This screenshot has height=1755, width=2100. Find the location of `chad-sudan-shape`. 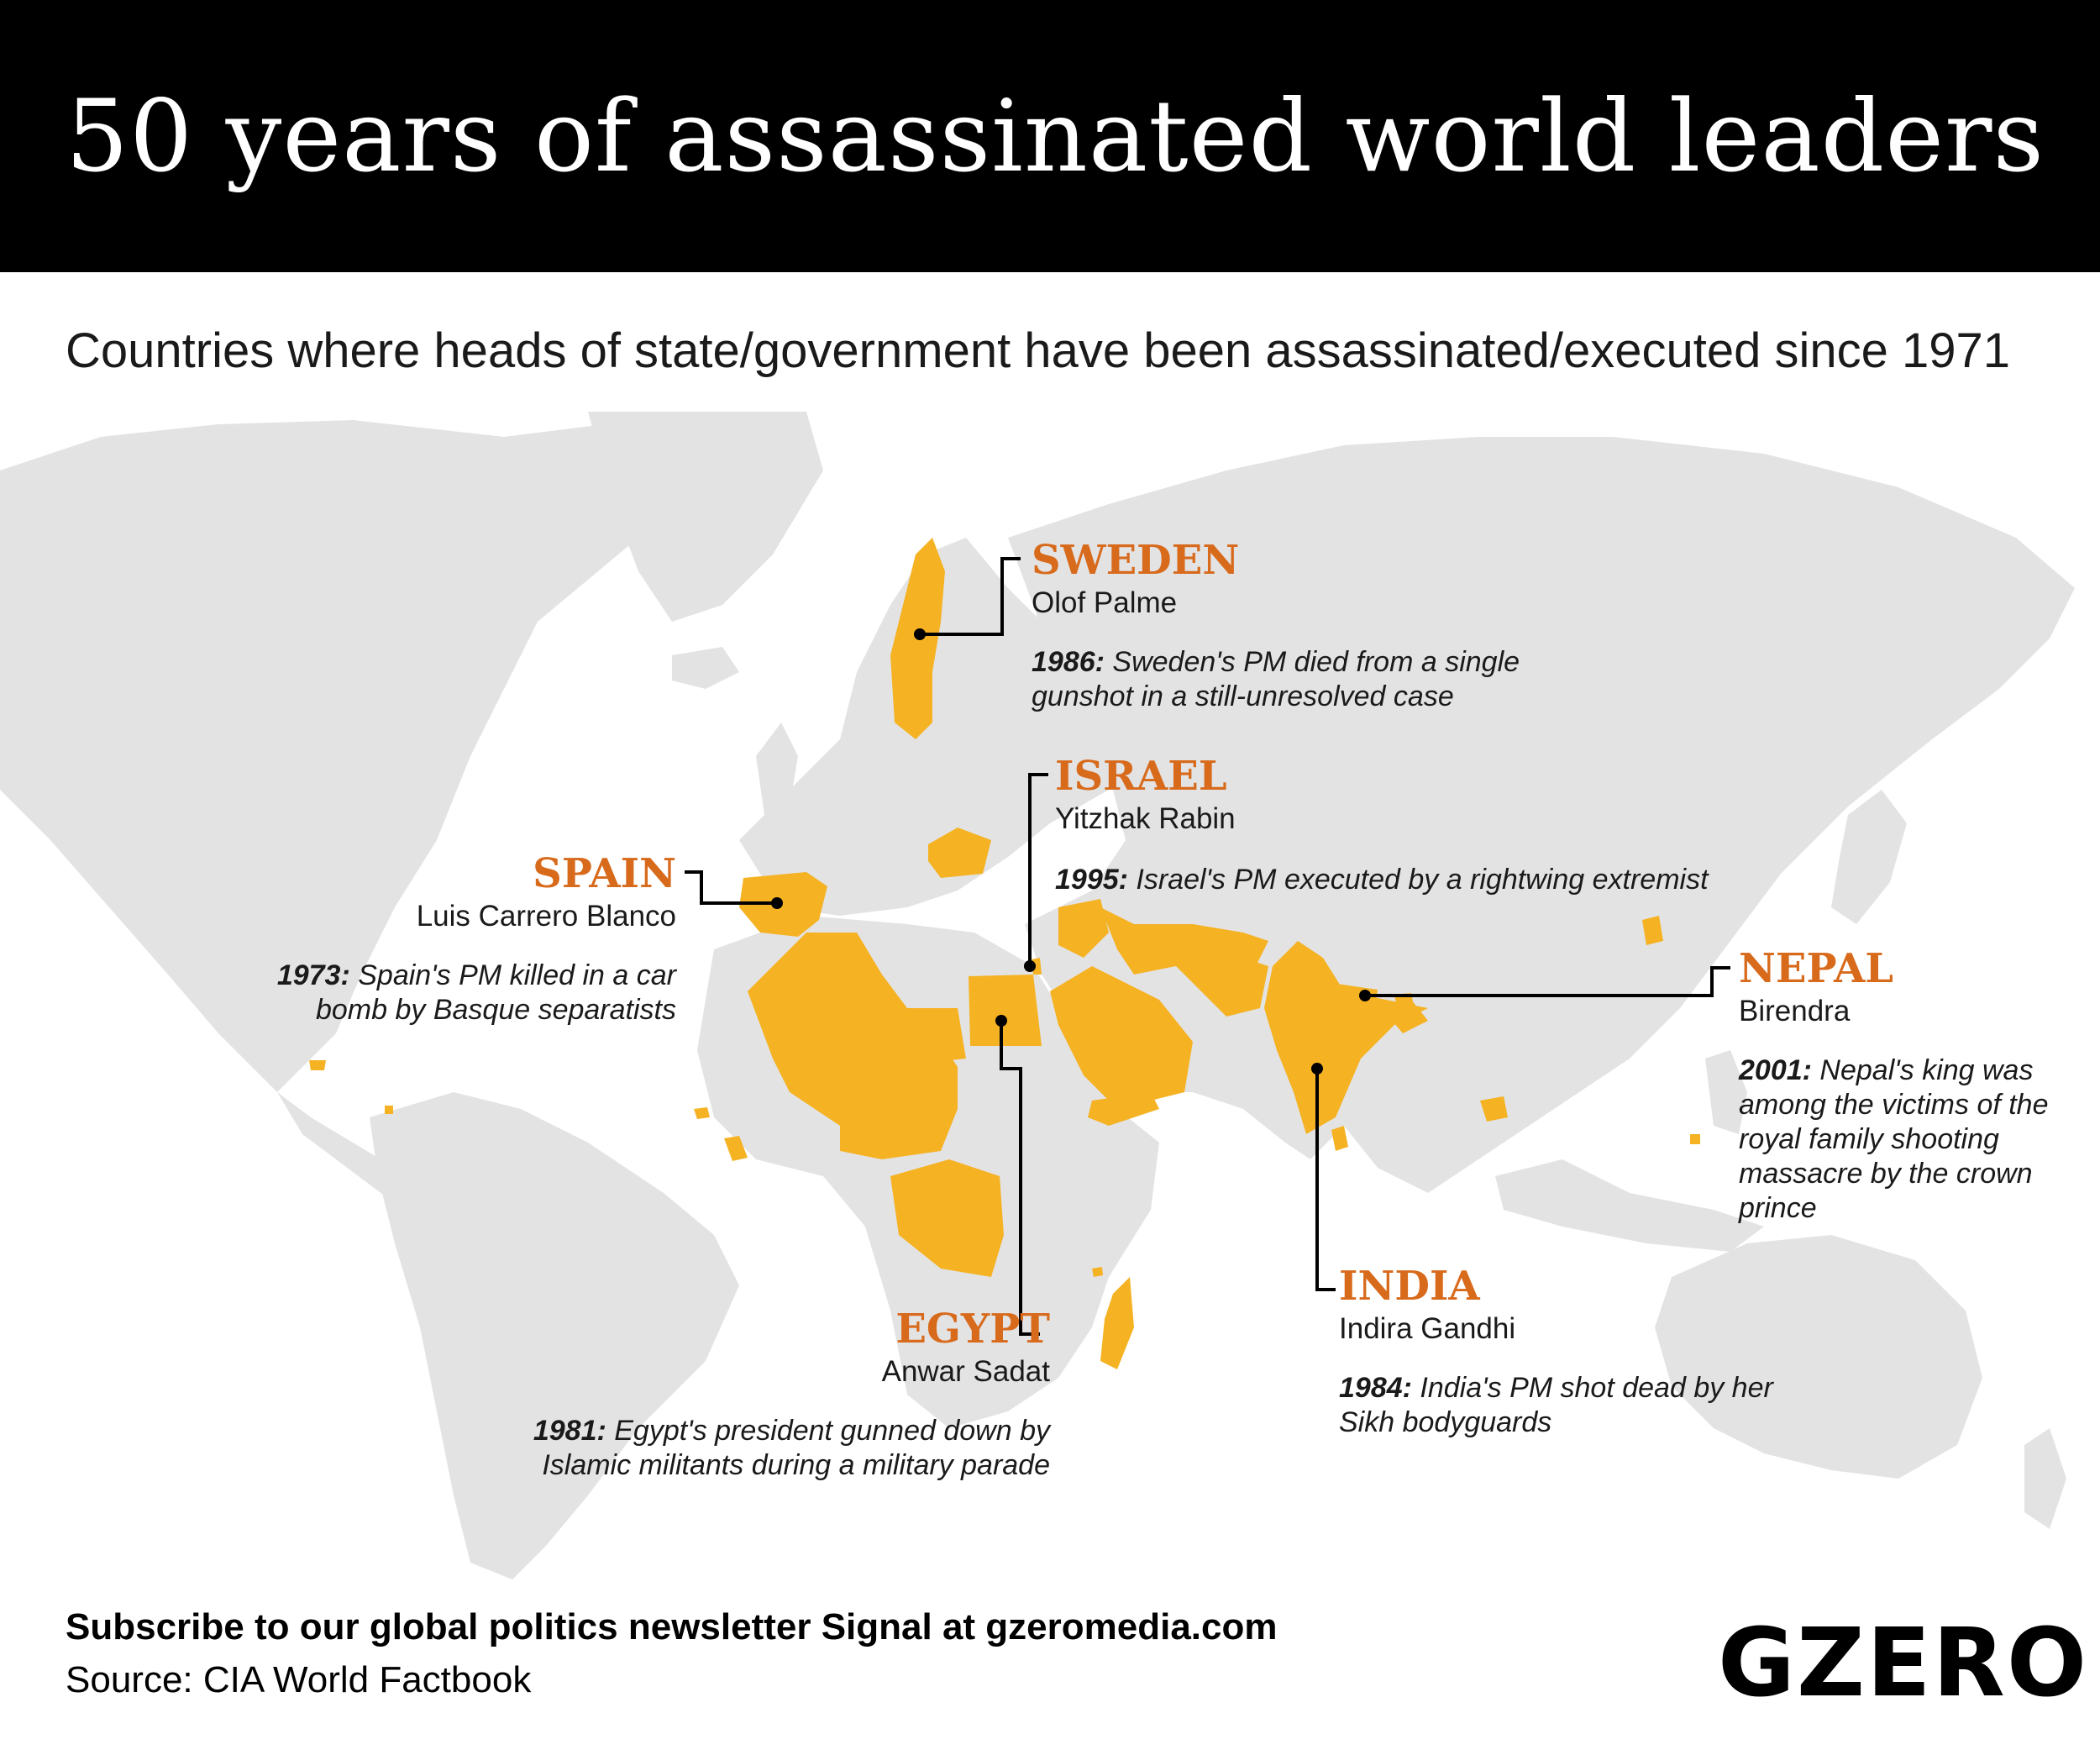

chad-sudan-shape is located at coordinates (899, 1100).